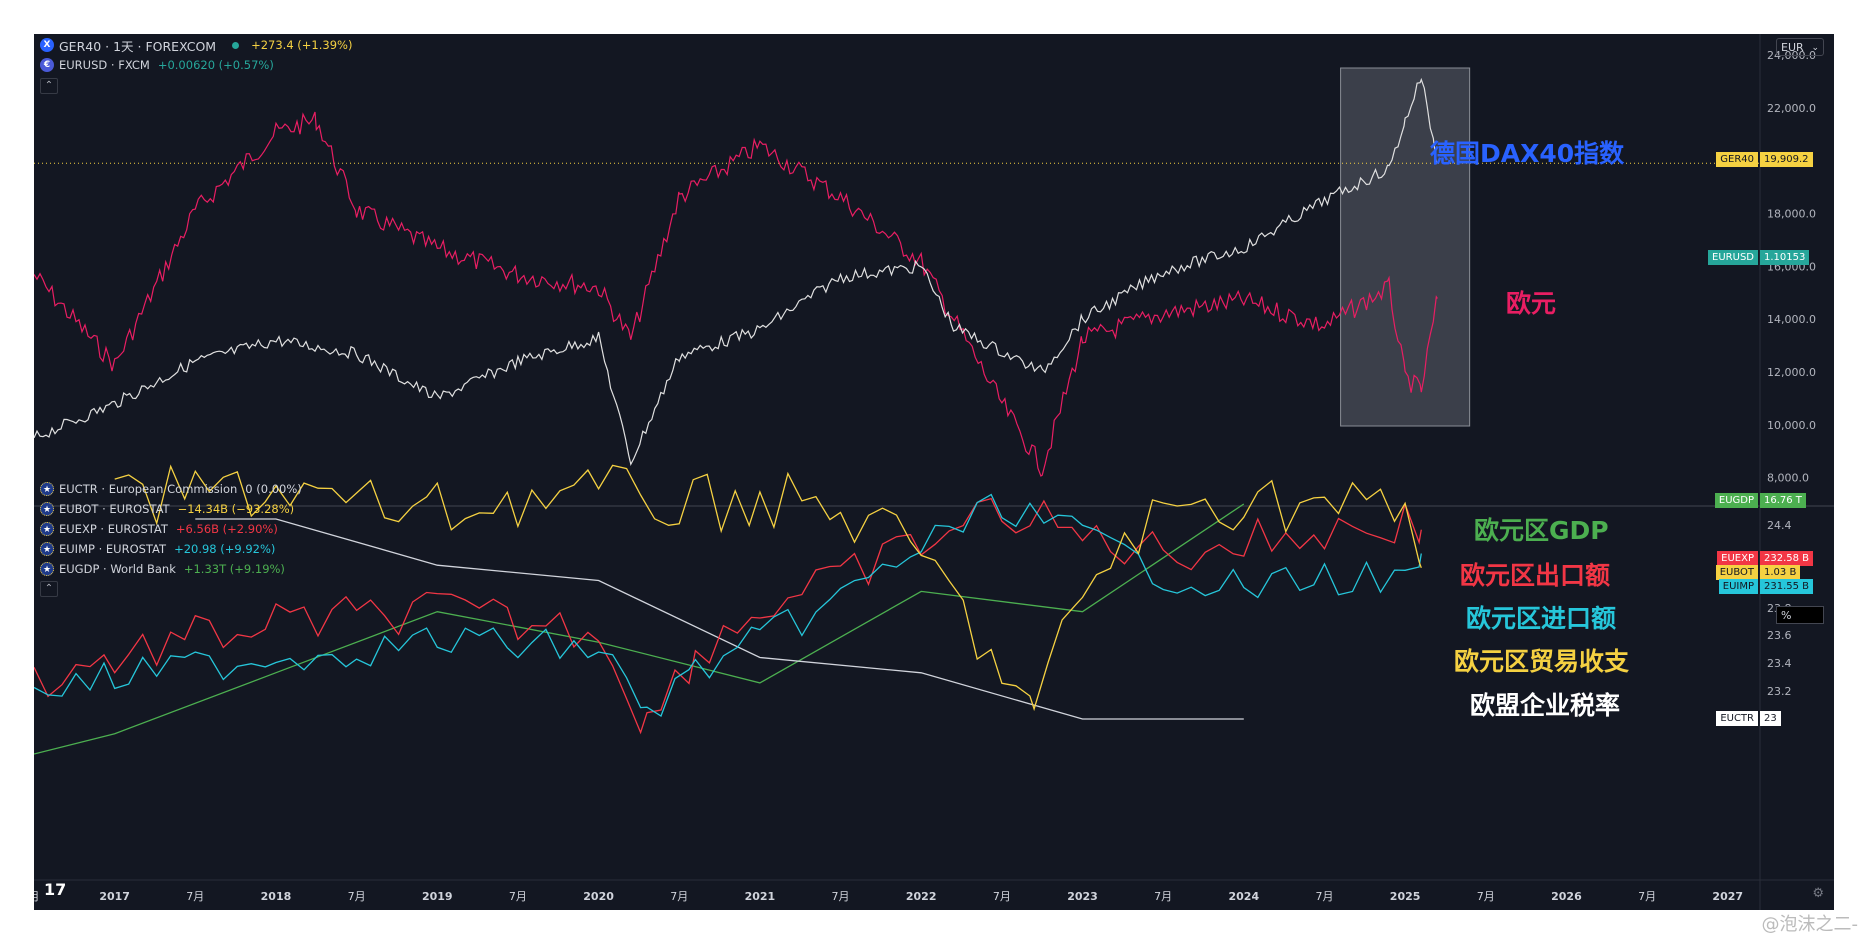 Image resolution: width=1868 pixels, height=944 pixels. Describe the element at coordinates (226, 529) in the screenshot. I see `lower-legend-value: +6.56B (+2.90%)` at that location.